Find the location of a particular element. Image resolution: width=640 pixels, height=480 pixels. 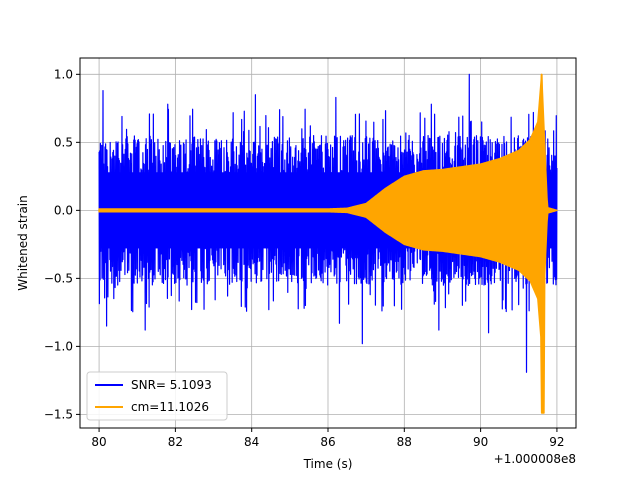

x-axis: 80 82 84 86 88 90 92 is located at coordinates (328, 438).